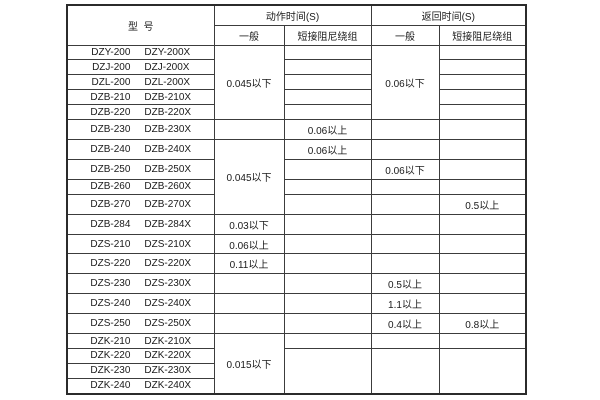  What do you see at coordinates (168, 371) in the screenshot?
I see `model-number: DZK-230X` at bounding box center [168, 371].